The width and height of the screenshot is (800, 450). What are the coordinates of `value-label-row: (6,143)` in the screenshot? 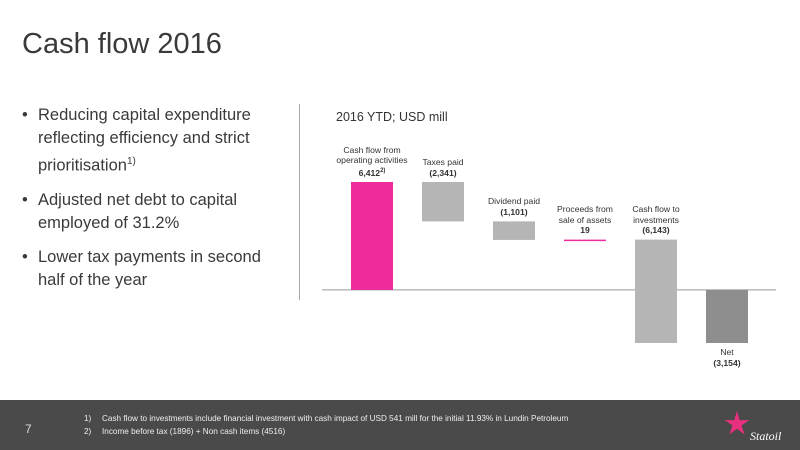 It's located at (656, 230).